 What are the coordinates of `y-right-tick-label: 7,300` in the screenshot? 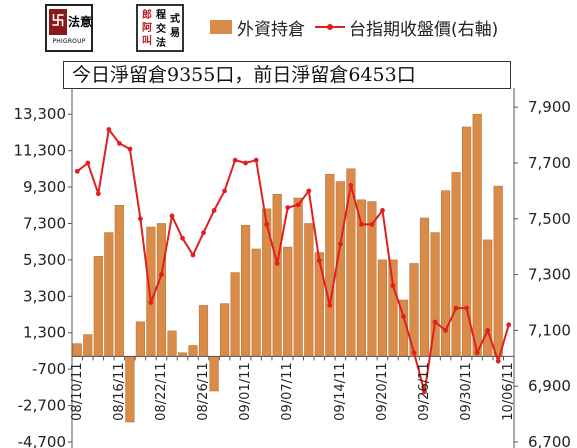 It's located at (549, 275).